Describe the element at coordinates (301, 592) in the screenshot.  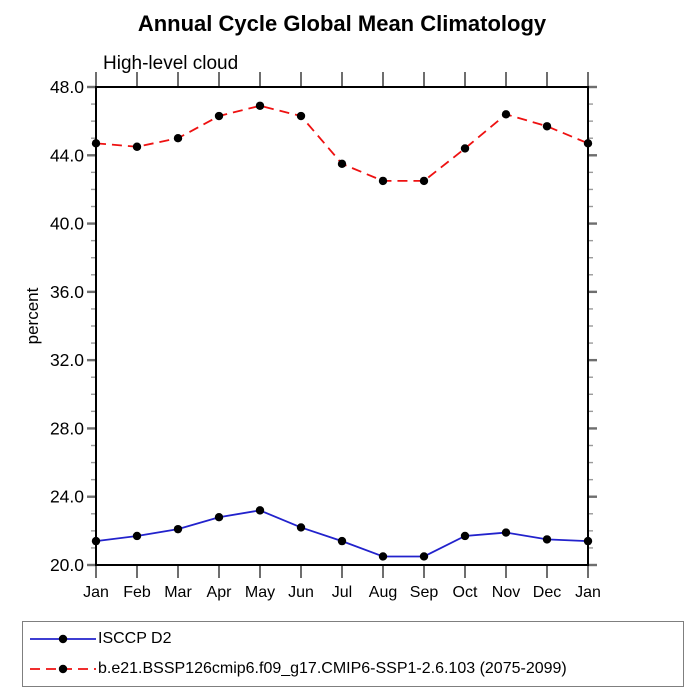
I see `x-tick-label: Jun` at that location.